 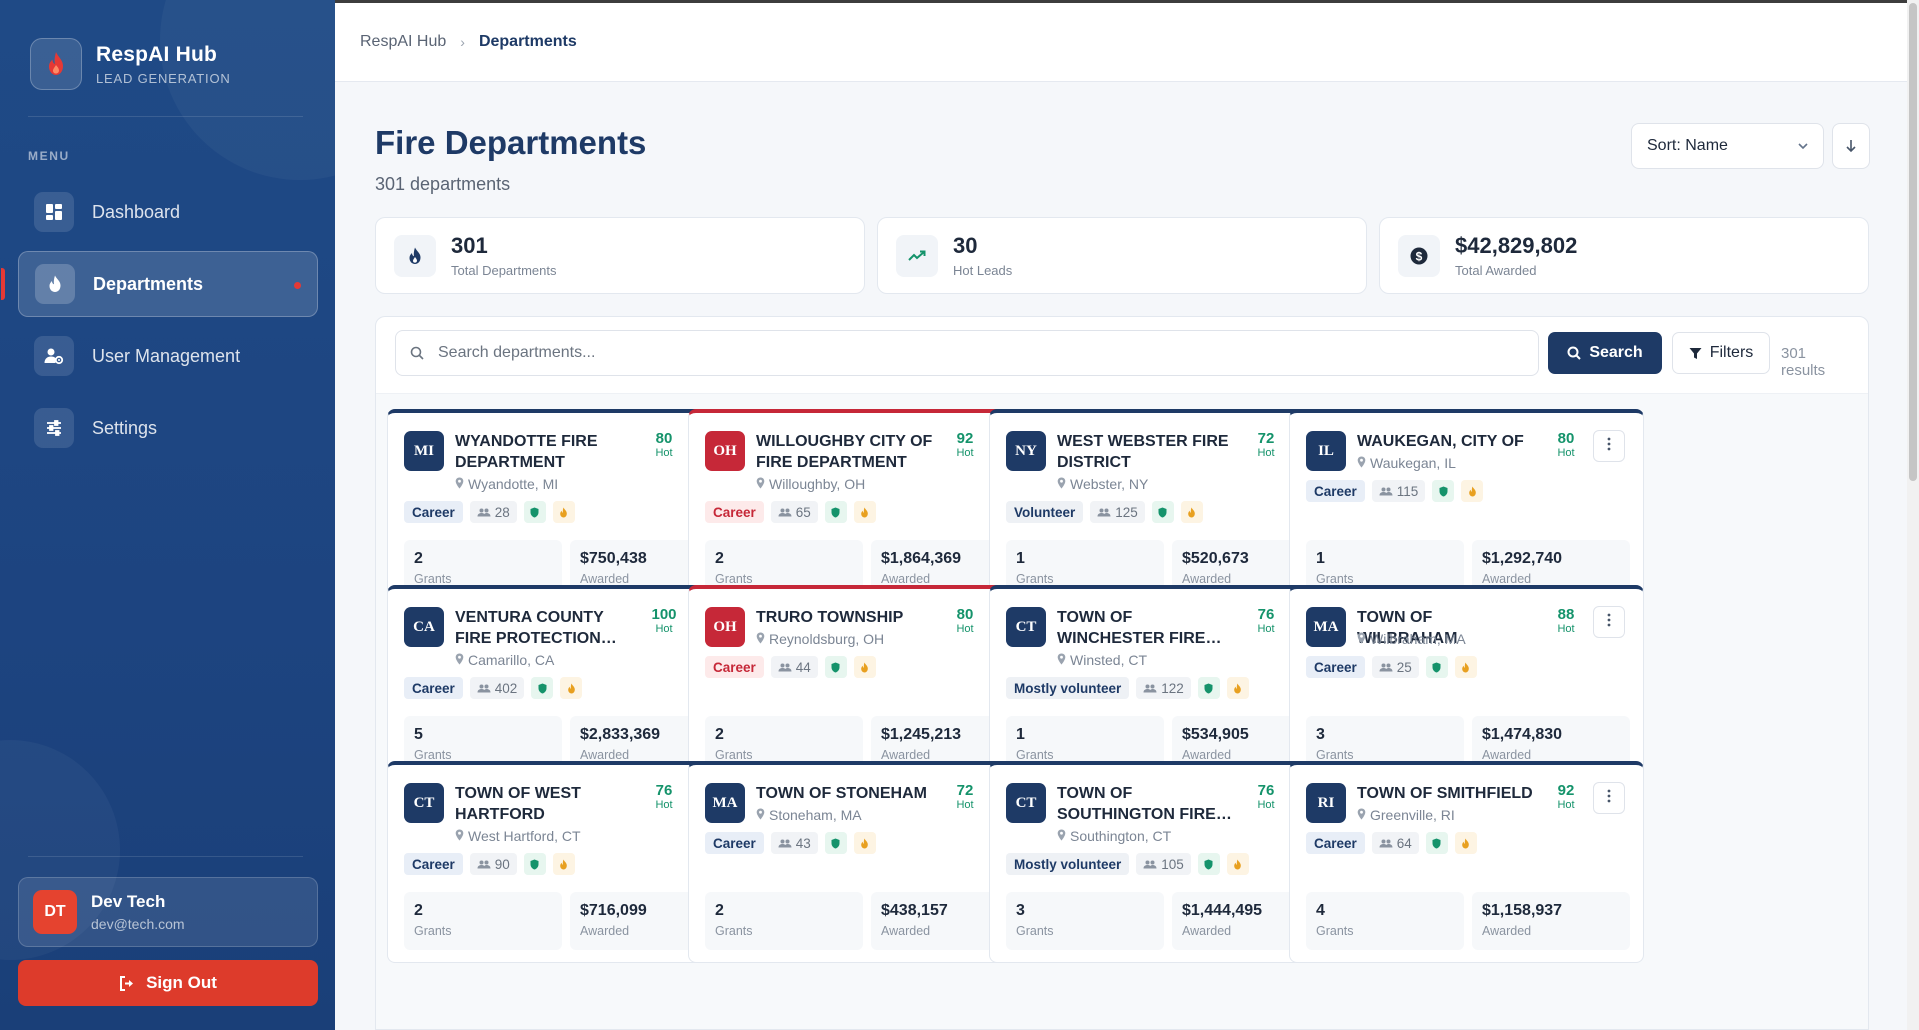 I want to click on personnel-count-tag: 43, so click(x=794, y=843).